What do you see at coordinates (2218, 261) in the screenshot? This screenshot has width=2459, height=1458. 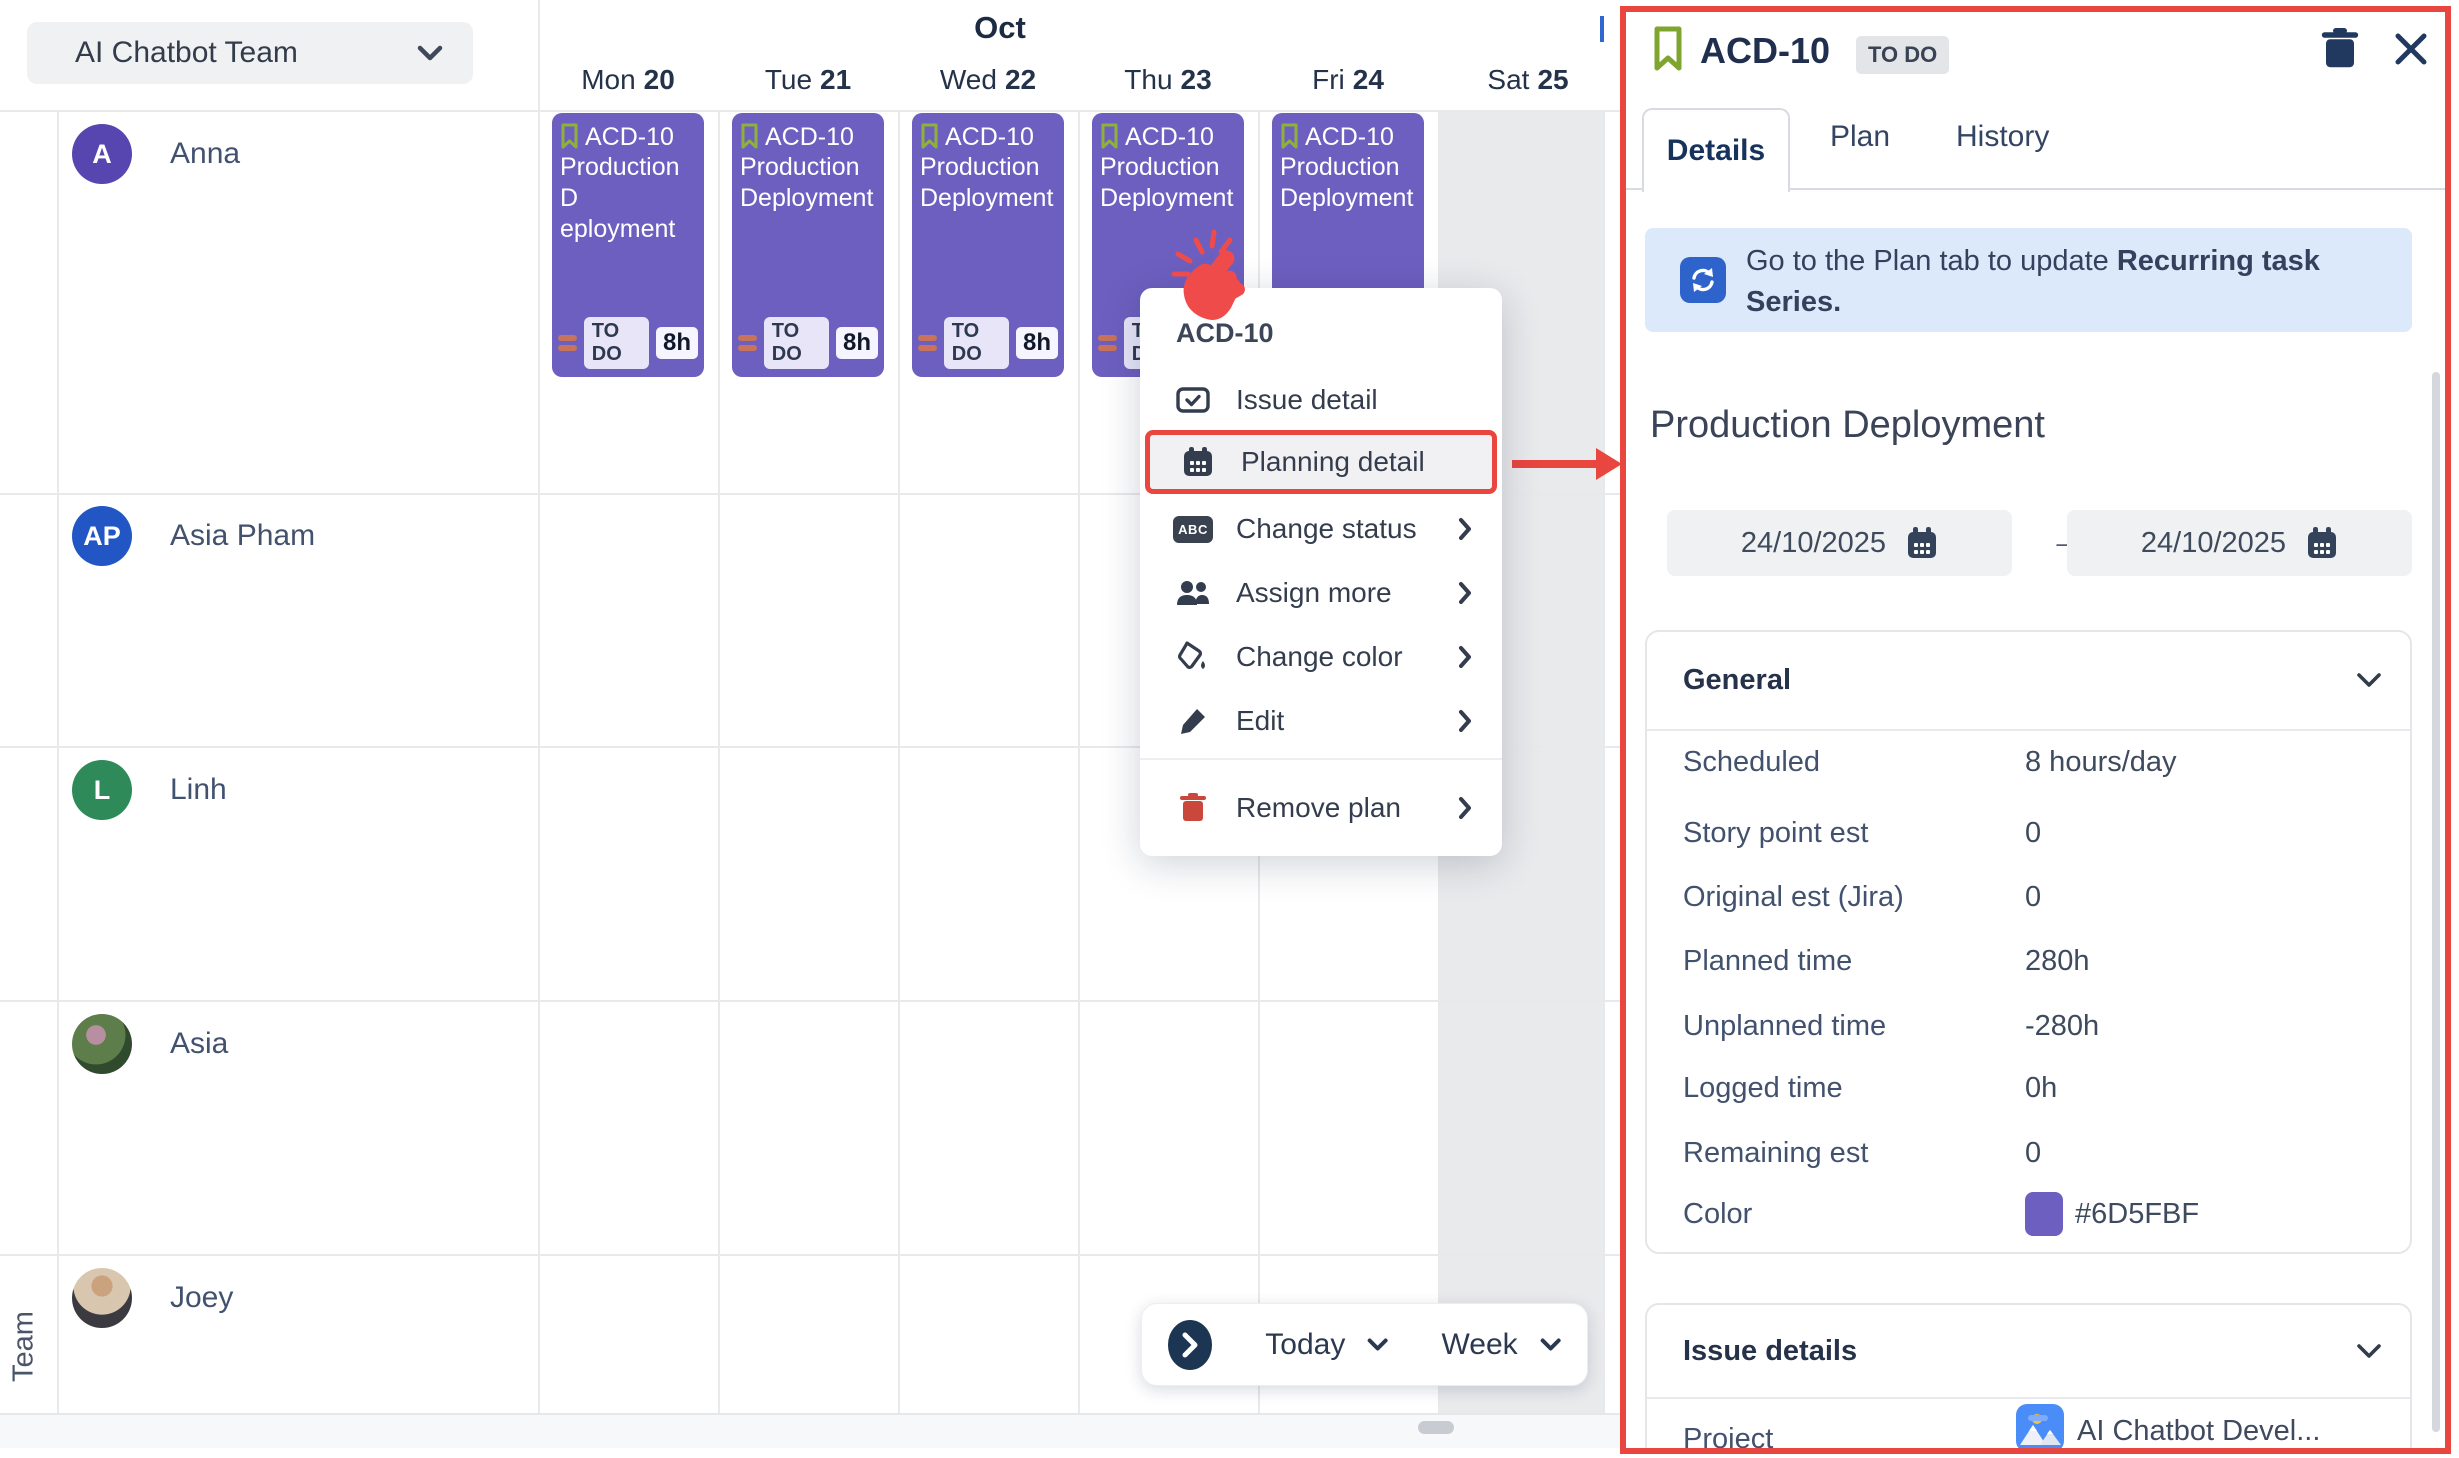 I see `banner-text-bold: Recurring task` at bounding box center [2218, 261].